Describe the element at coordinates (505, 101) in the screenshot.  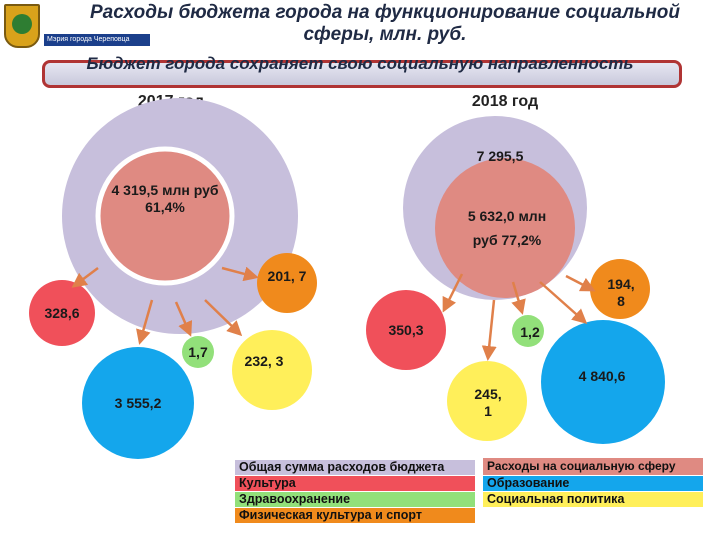
I see `year-2018-label: 2018 год` at that location.